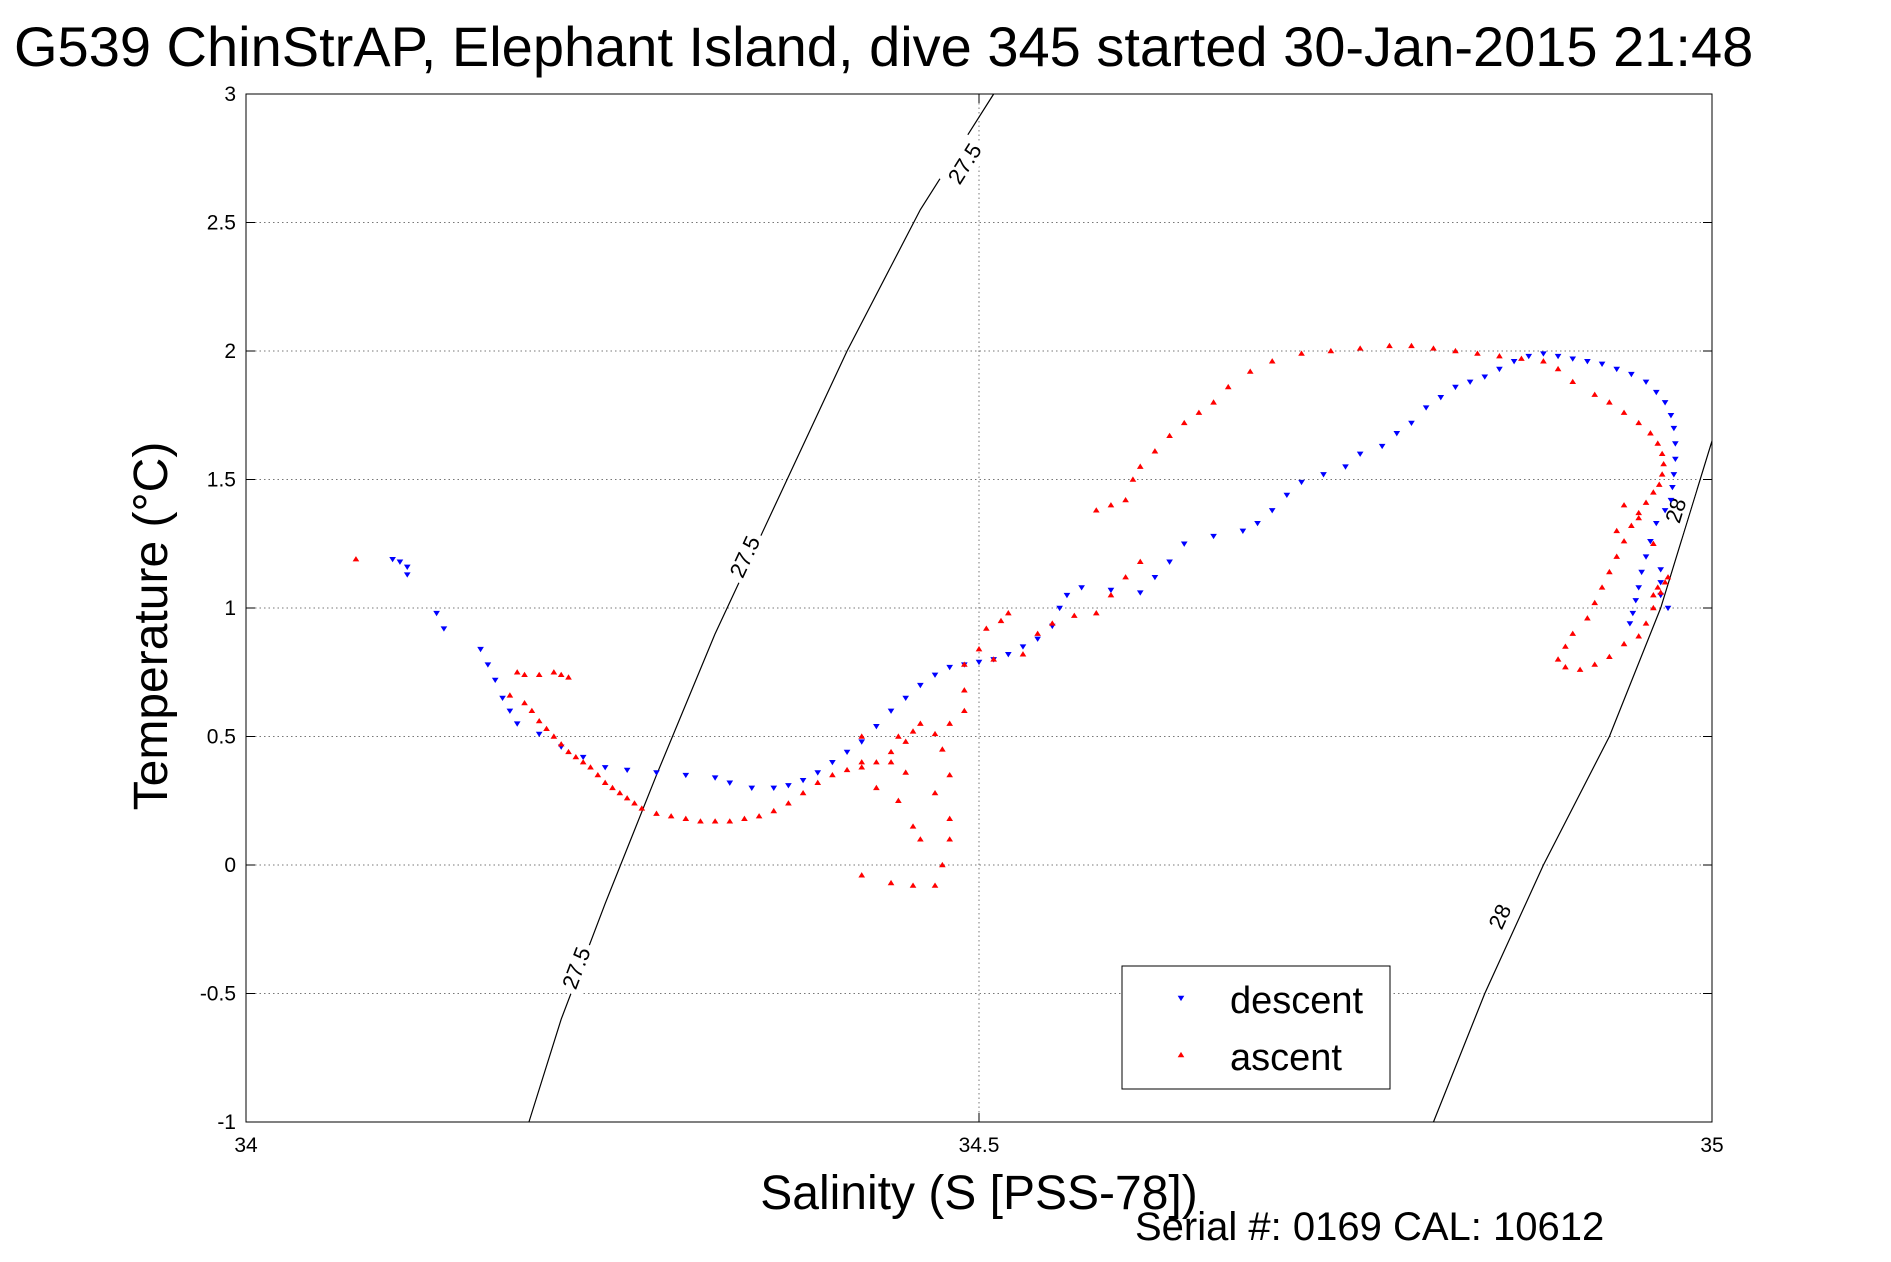 Image resolution: width=1891 pixels, height=1262 pixels. I want to click on y-tick-label: 3, so click(230, 94).